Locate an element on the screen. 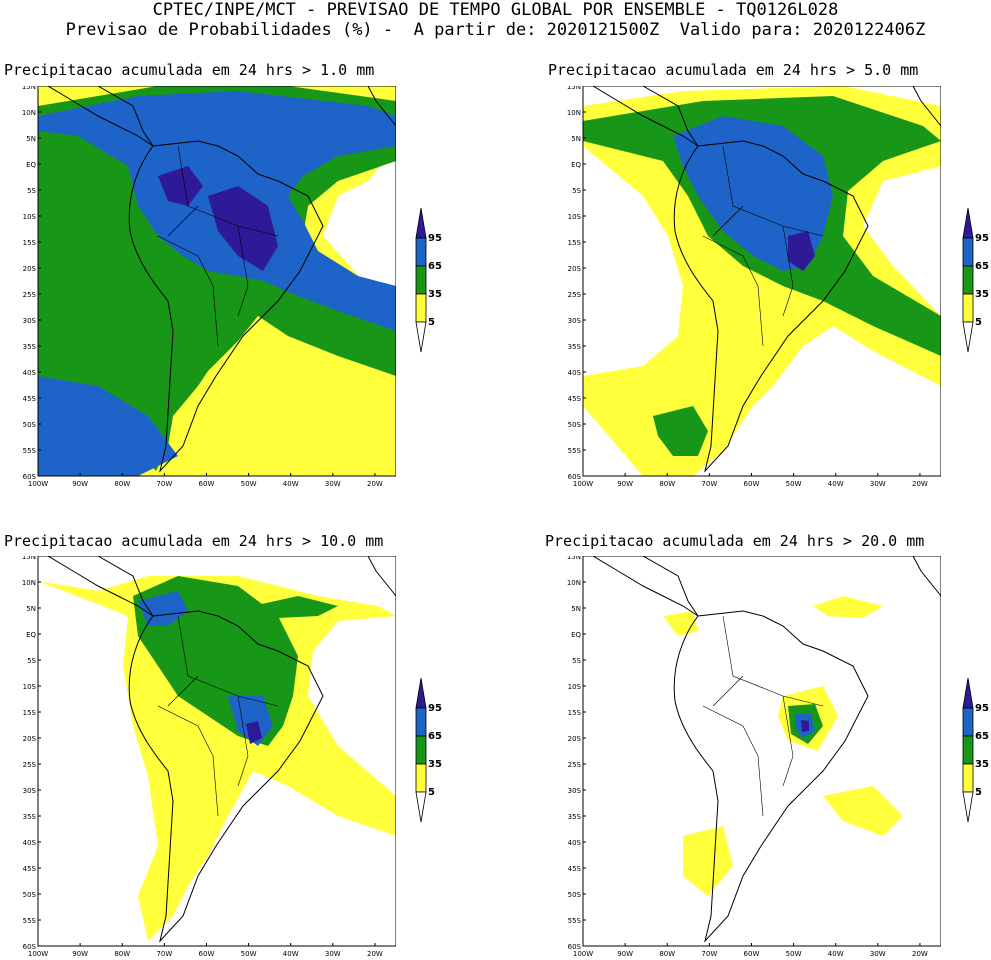 The image size is (991, 960). lon-label: 40W is located at coordinates (291, 954).